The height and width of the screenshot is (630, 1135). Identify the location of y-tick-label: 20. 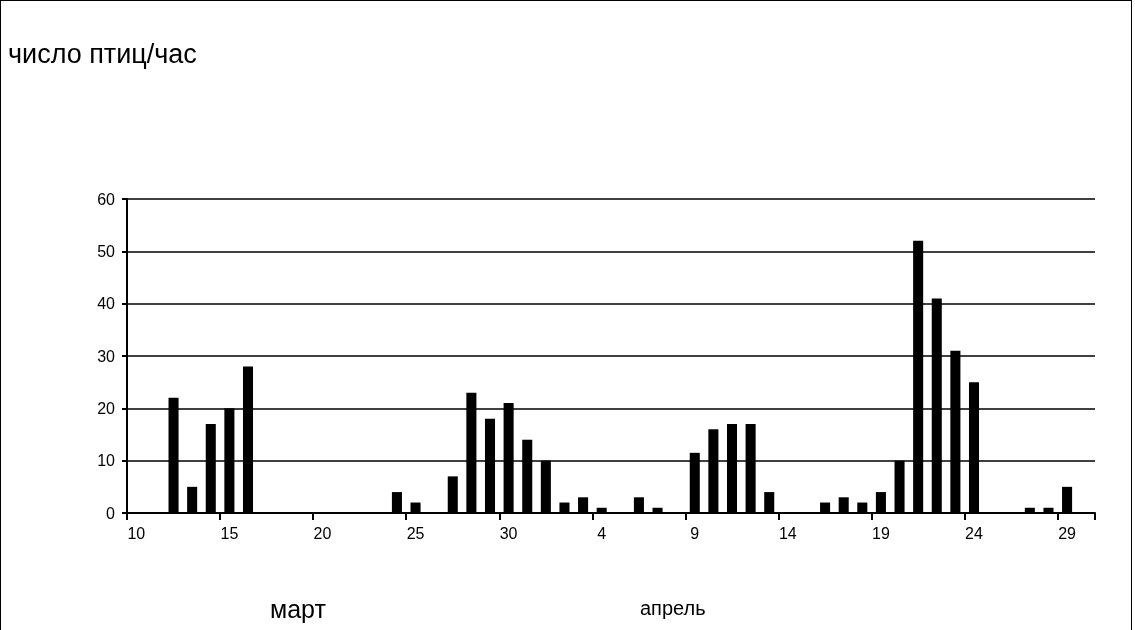
(106, 408).